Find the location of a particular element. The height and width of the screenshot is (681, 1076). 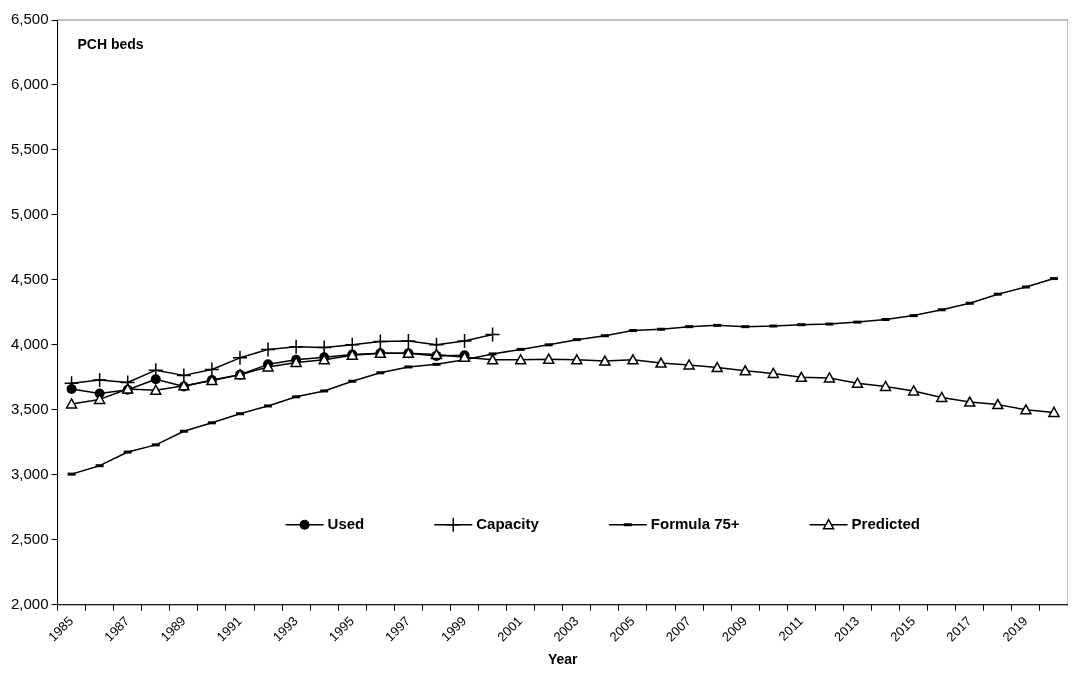

legend-label: Predicted is located at coordinates (885, 523).